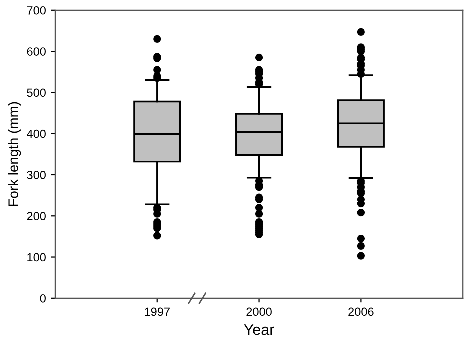 The width and height of the screenshot is (474, 347). Describe the element at coordinates (36, 175) in the screenshot. I see `y-tick-label: 300` at that location.